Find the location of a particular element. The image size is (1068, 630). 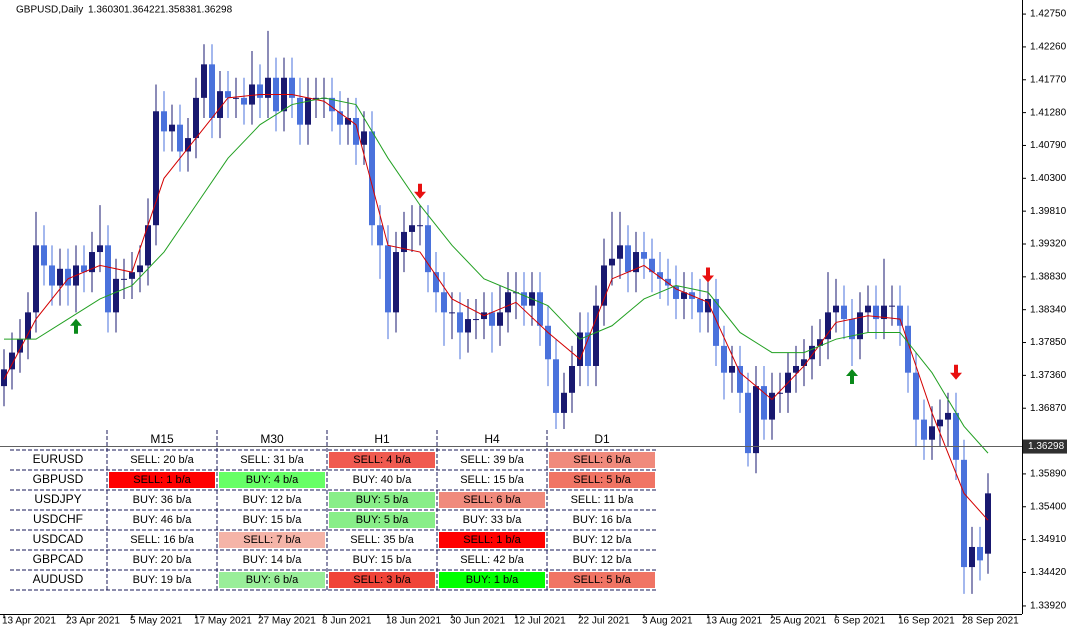

signal-text: SELL: 31 b/a is located at coordinates (272, 460).